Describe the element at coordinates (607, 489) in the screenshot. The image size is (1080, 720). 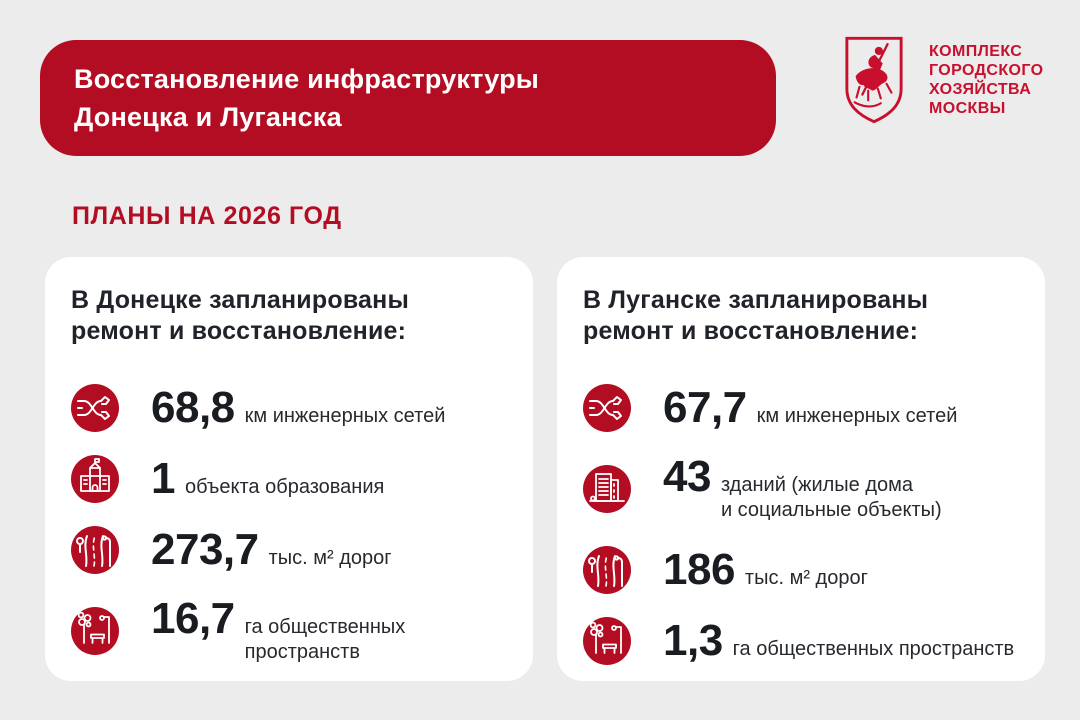
I see `buildings-icon` at that location.